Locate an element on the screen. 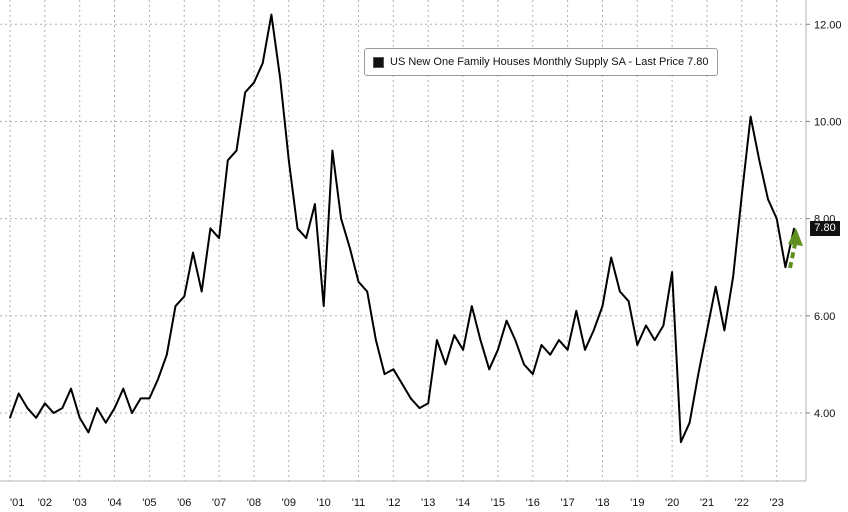 The image size is (848, 512). x-tick-label: '07 is located at coordinates (219, 503).